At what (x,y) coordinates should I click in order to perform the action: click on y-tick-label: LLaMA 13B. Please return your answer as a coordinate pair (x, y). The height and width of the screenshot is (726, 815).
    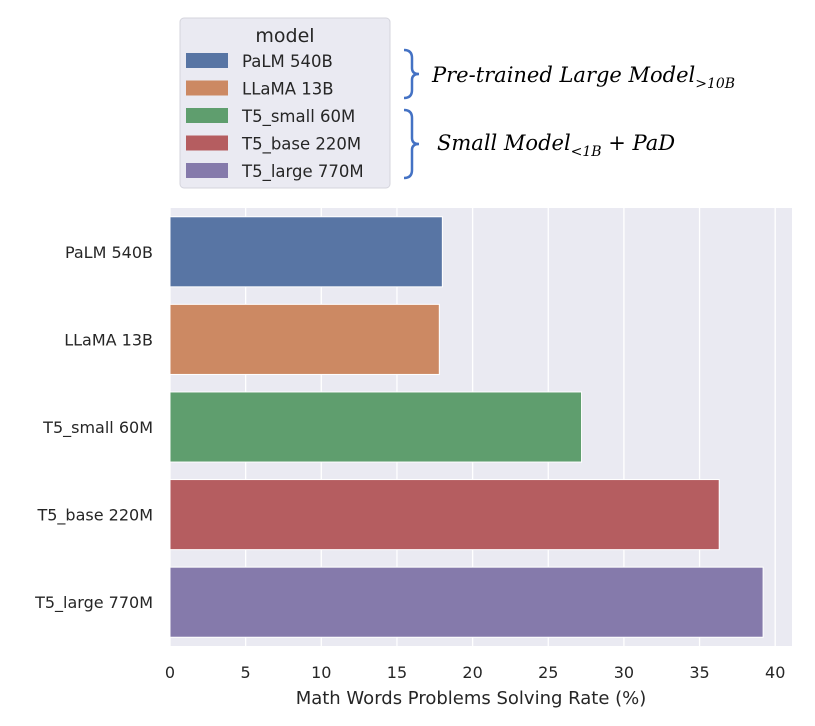
    Looking at the image, I should click on (108, 339).